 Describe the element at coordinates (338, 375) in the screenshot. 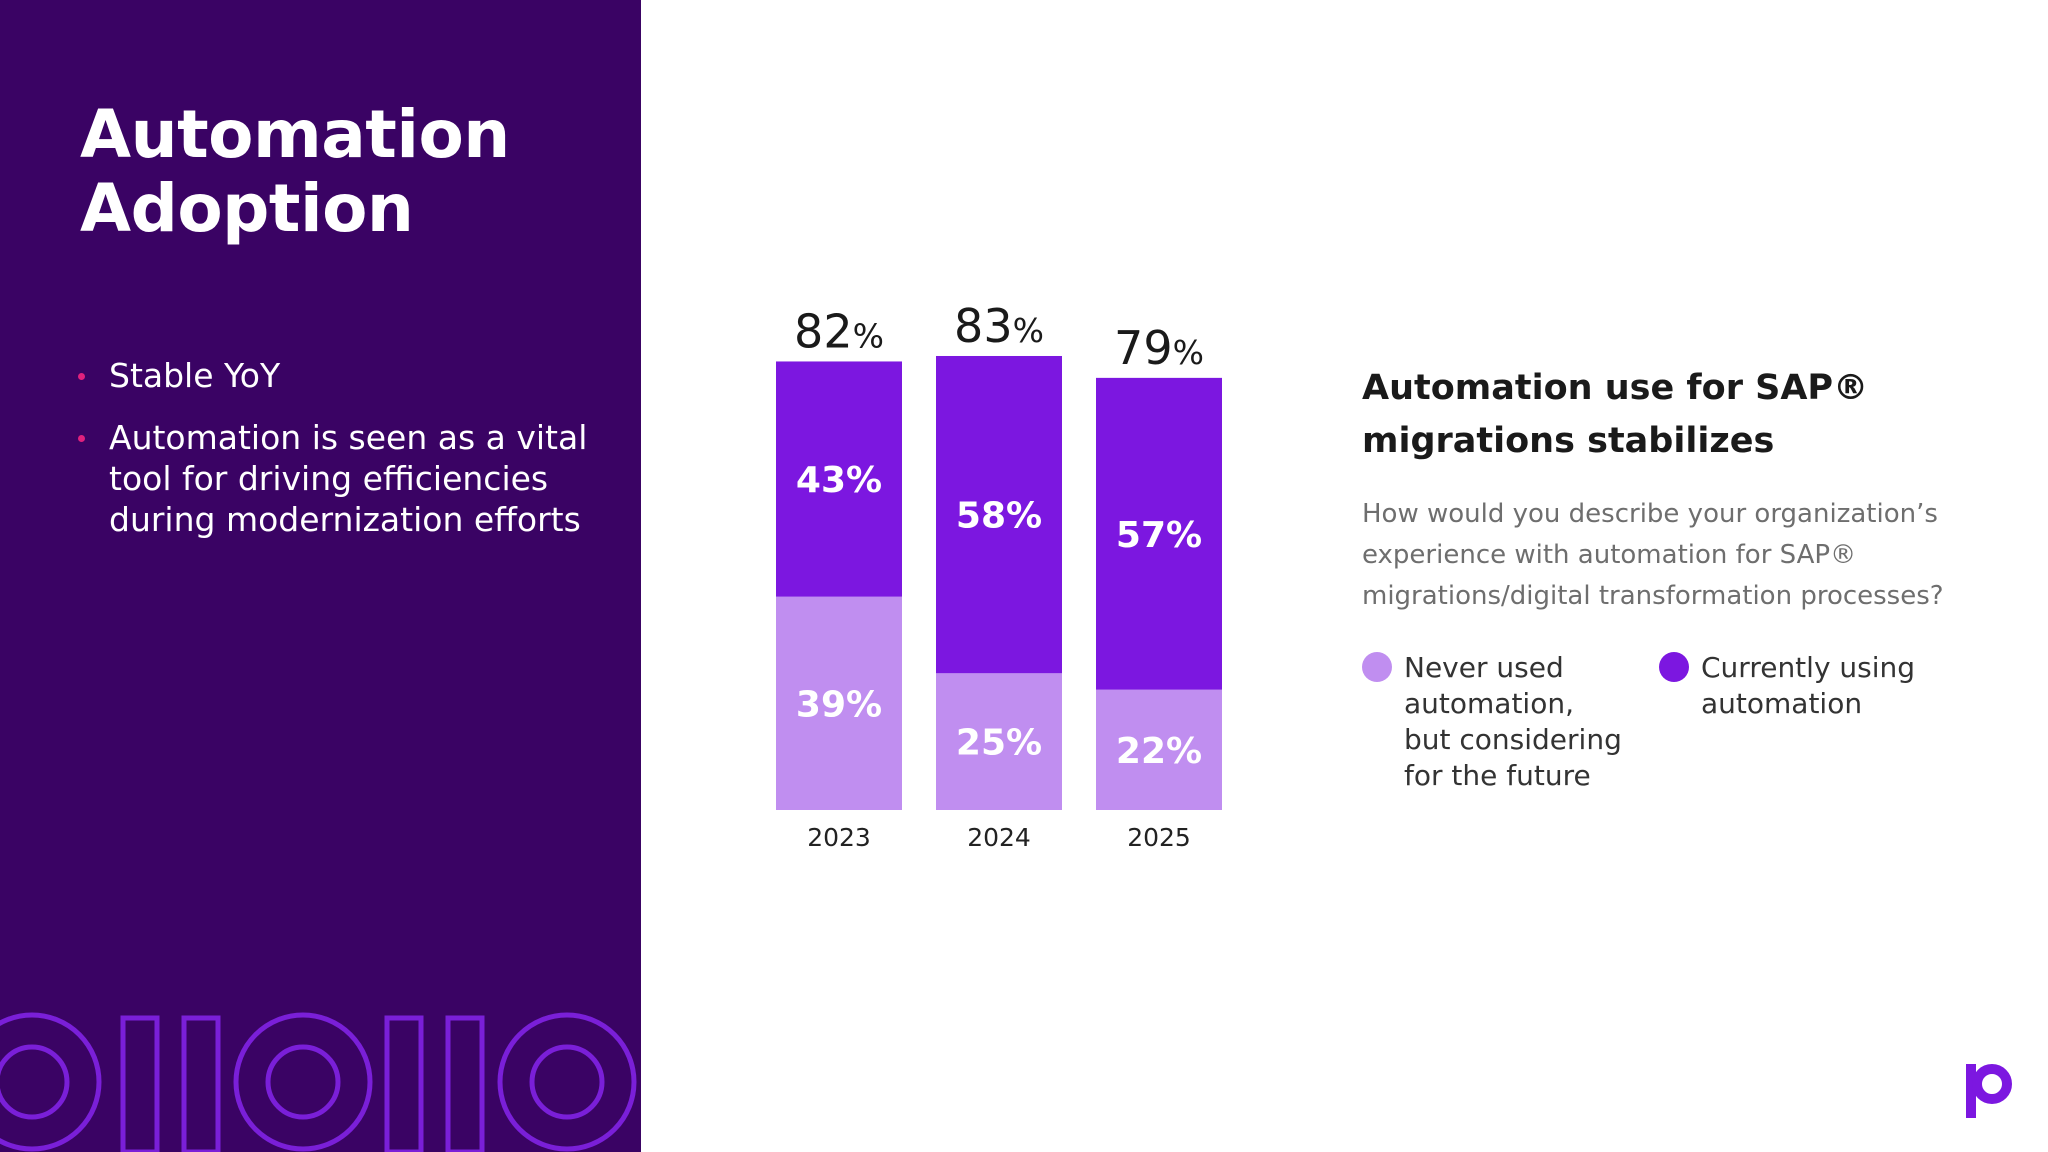

I see `bullet-item: Stable YoY` at that location.